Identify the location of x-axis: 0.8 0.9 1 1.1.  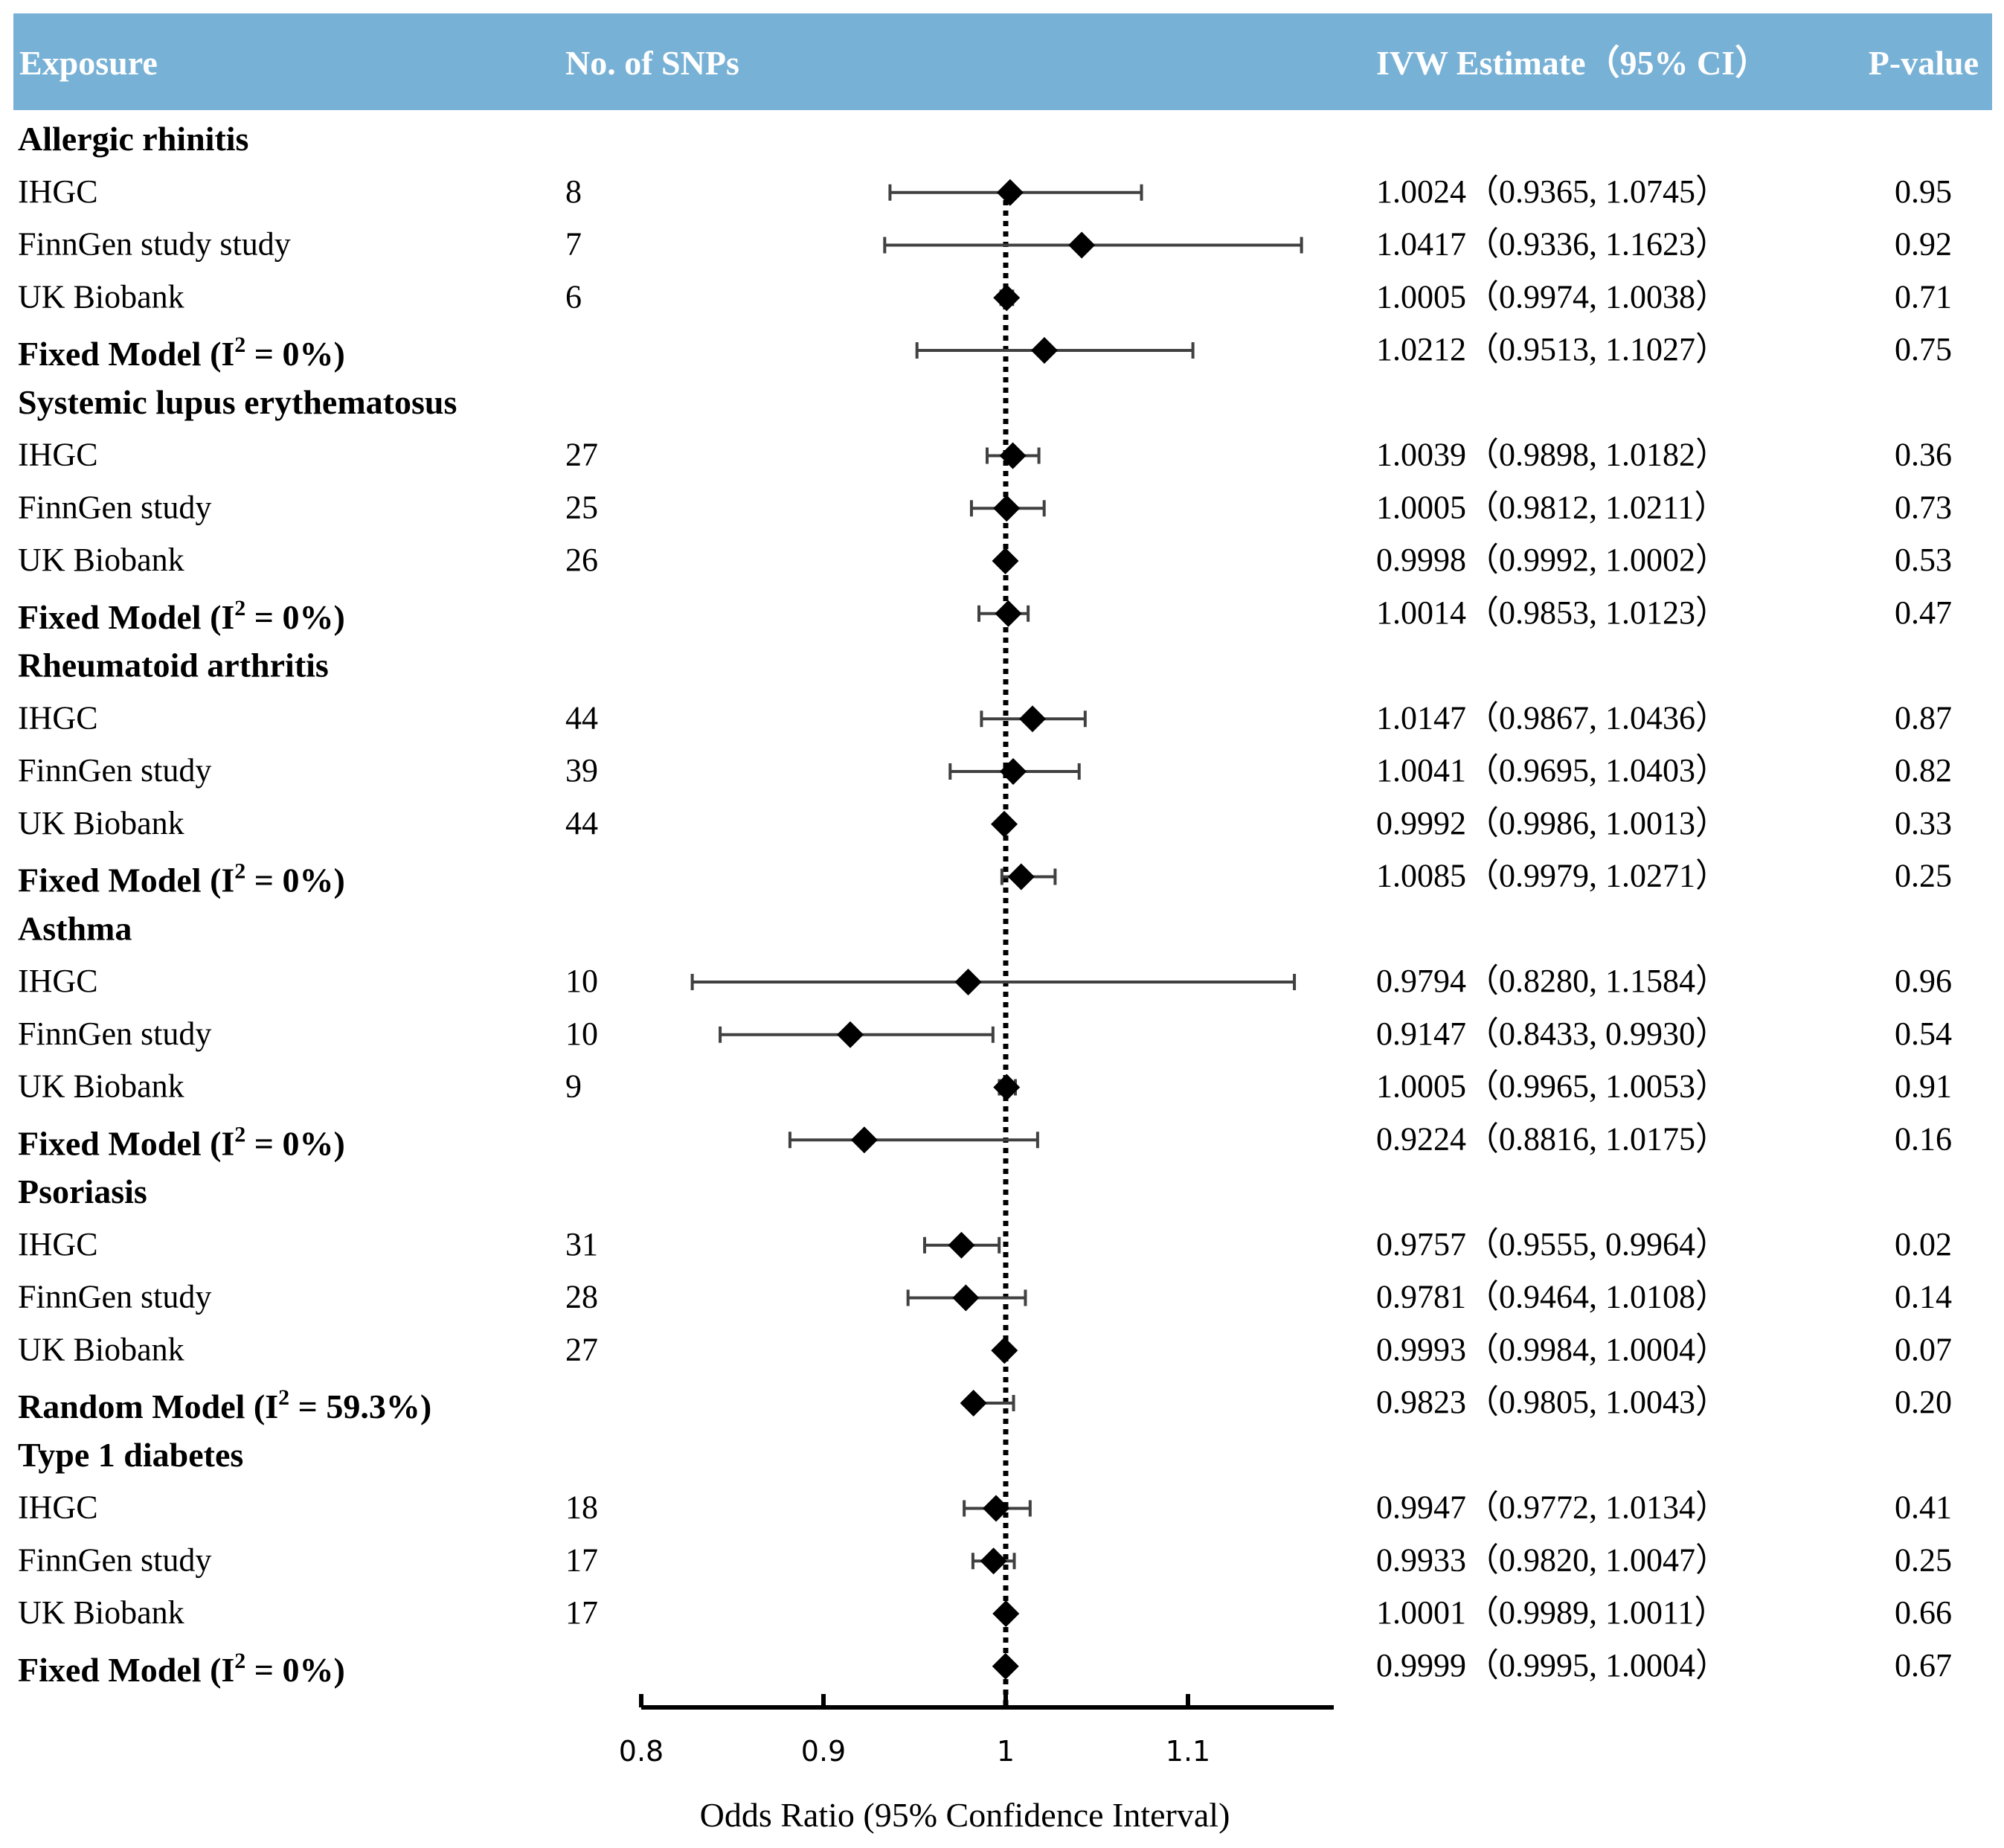
(977, 1731).